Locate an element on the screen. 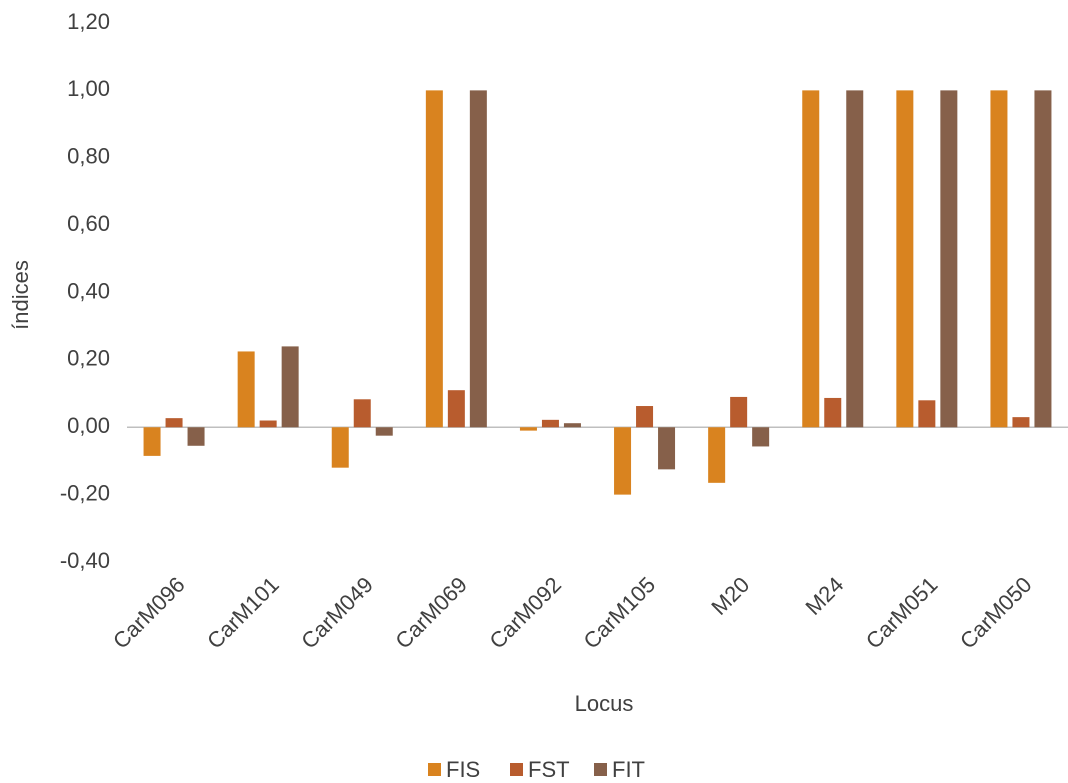 Image resolution: width=1068 pixels, height=783 pixels. x-tick-label: CarM105 is located at coordinates (620, 613).